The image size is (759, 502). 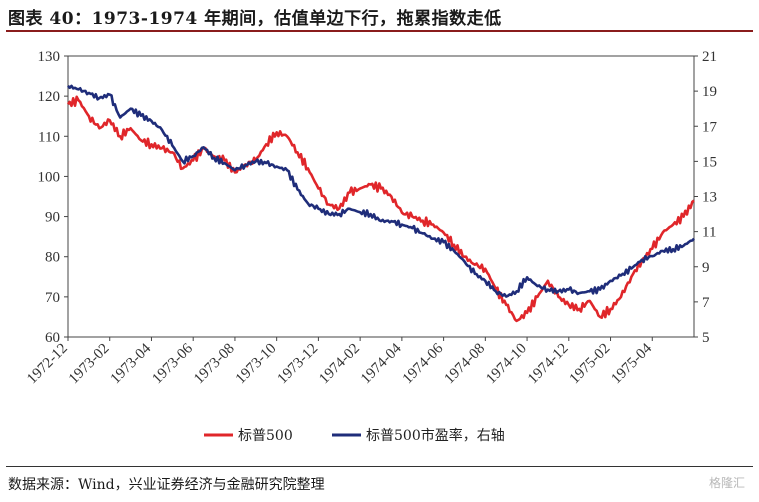 I want to click on right-tick-label: 9, so click(x=706, y=268).